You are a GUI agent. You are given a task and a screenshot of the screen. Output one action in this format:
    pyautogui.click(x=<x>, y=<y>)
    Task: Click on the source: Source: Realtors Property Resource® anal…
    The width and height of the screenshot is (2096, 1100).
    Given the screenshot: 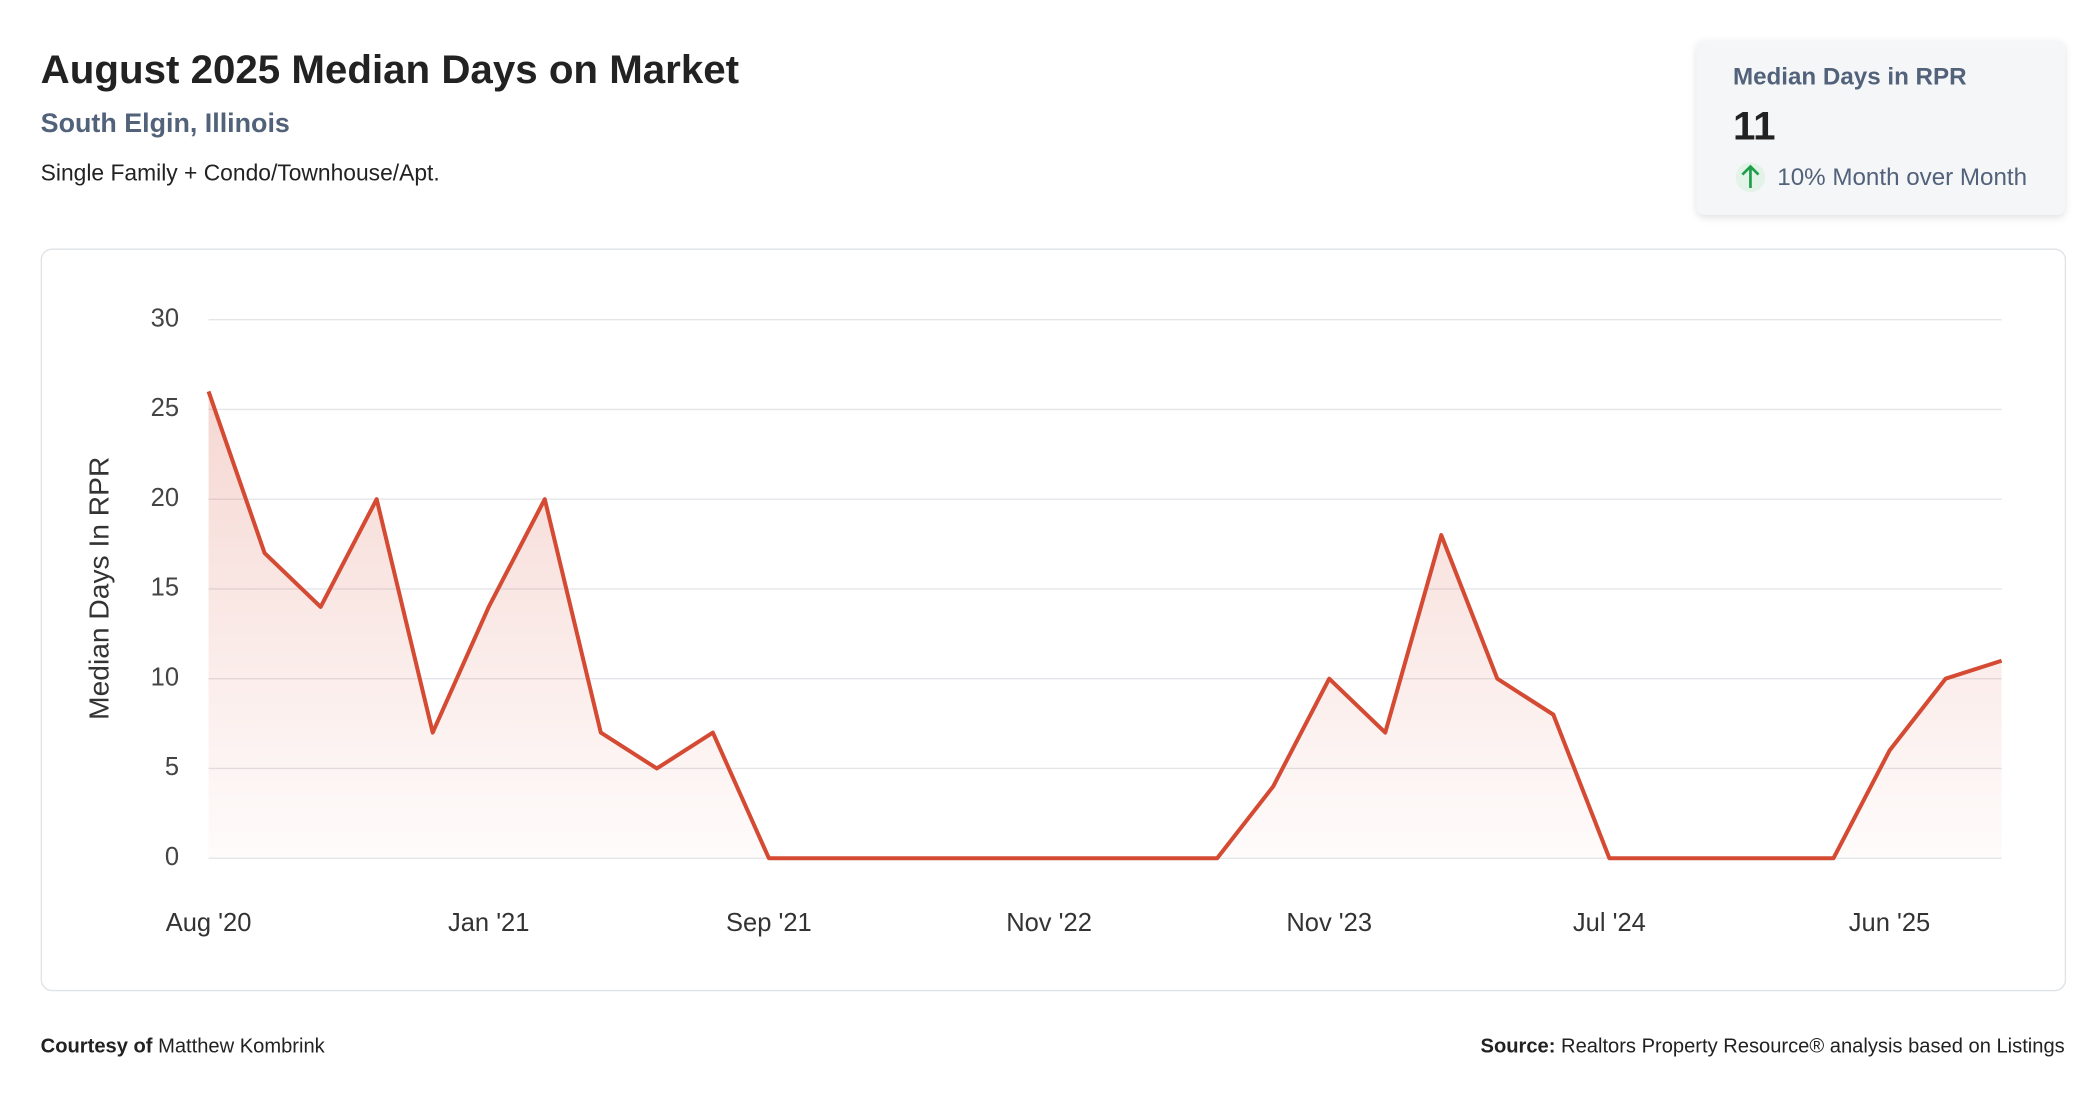 What is the action you would take?
    pyautogui.click(x=1773, y=1047)
    